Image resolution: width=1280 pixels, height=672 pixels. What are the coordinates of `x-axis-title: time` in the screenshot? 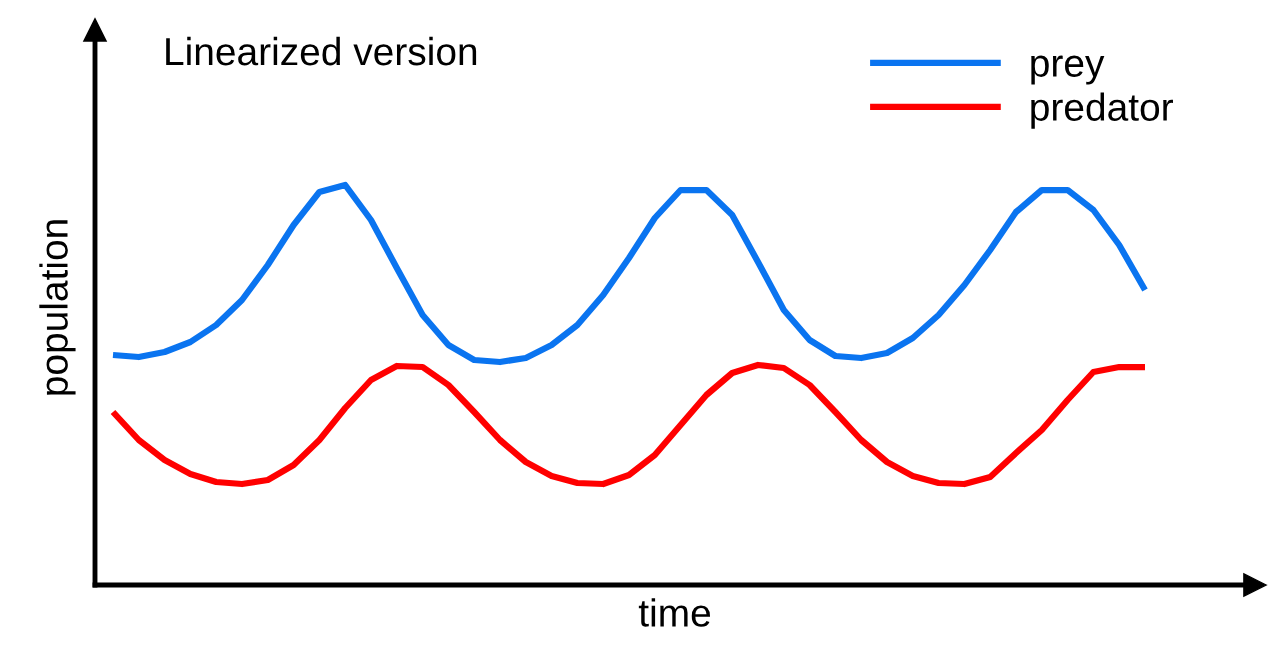 It's located at (674, 612).